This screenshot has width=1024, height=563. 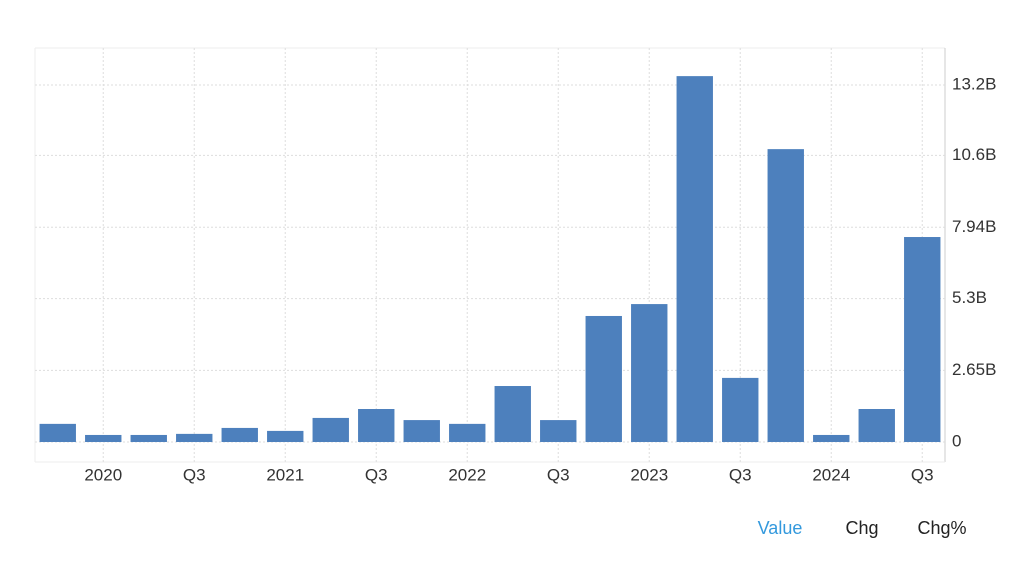 What do you see at coordinates (969, 297) in the screenshot?
I see `y-tick-label: 5.3B` at bounding box center [969, 297].